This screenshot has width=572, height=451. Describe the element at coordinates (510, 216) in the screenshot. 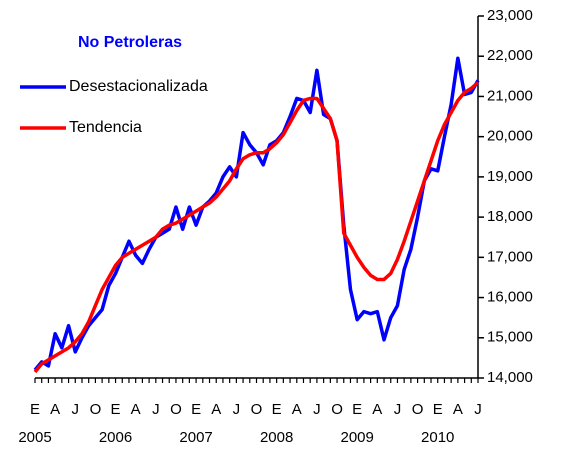

I see `y-tick-label: 18,000` at that location.